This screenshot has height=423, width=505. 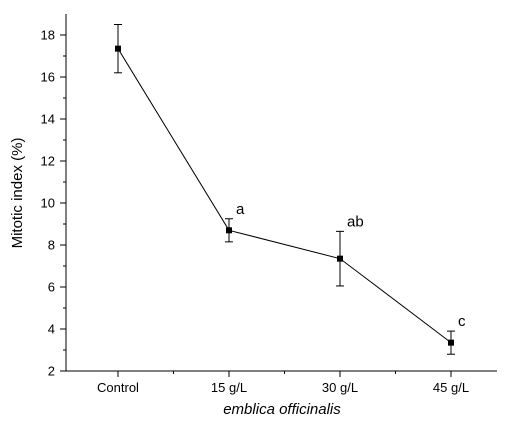 I want to click on y-tick-label: 12, so click(x=48, y=161).